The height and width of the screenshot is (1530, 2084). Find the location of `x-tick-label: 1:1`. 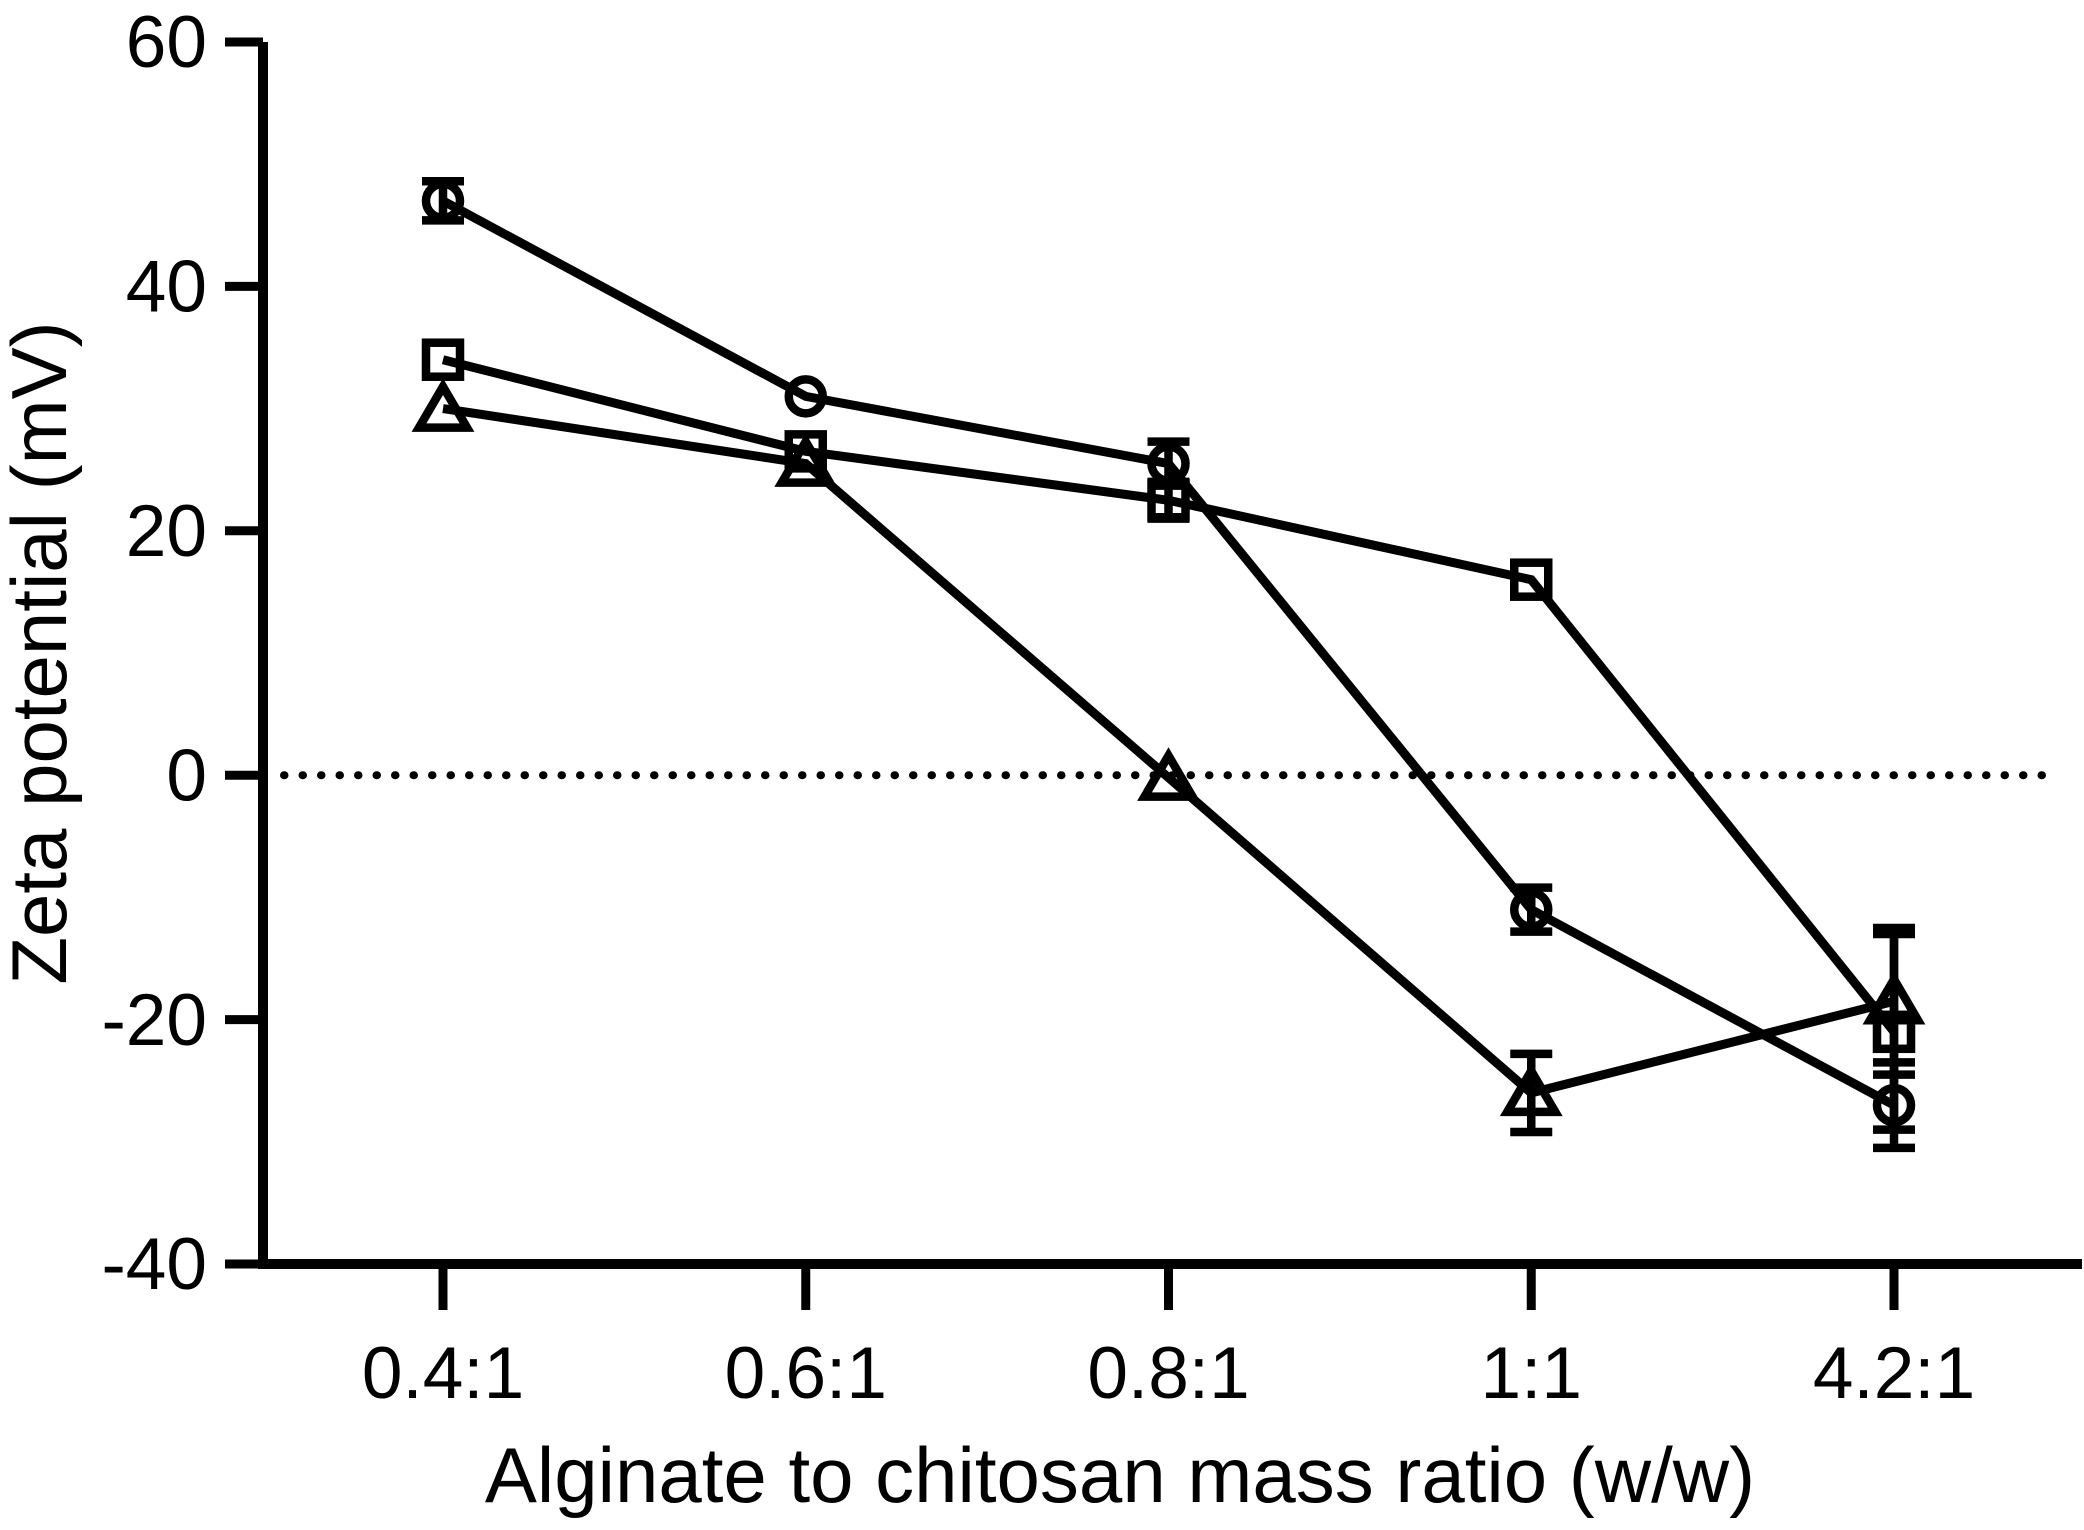

x-tick-label: 1:1 is located at coordinates (1531, 1373).